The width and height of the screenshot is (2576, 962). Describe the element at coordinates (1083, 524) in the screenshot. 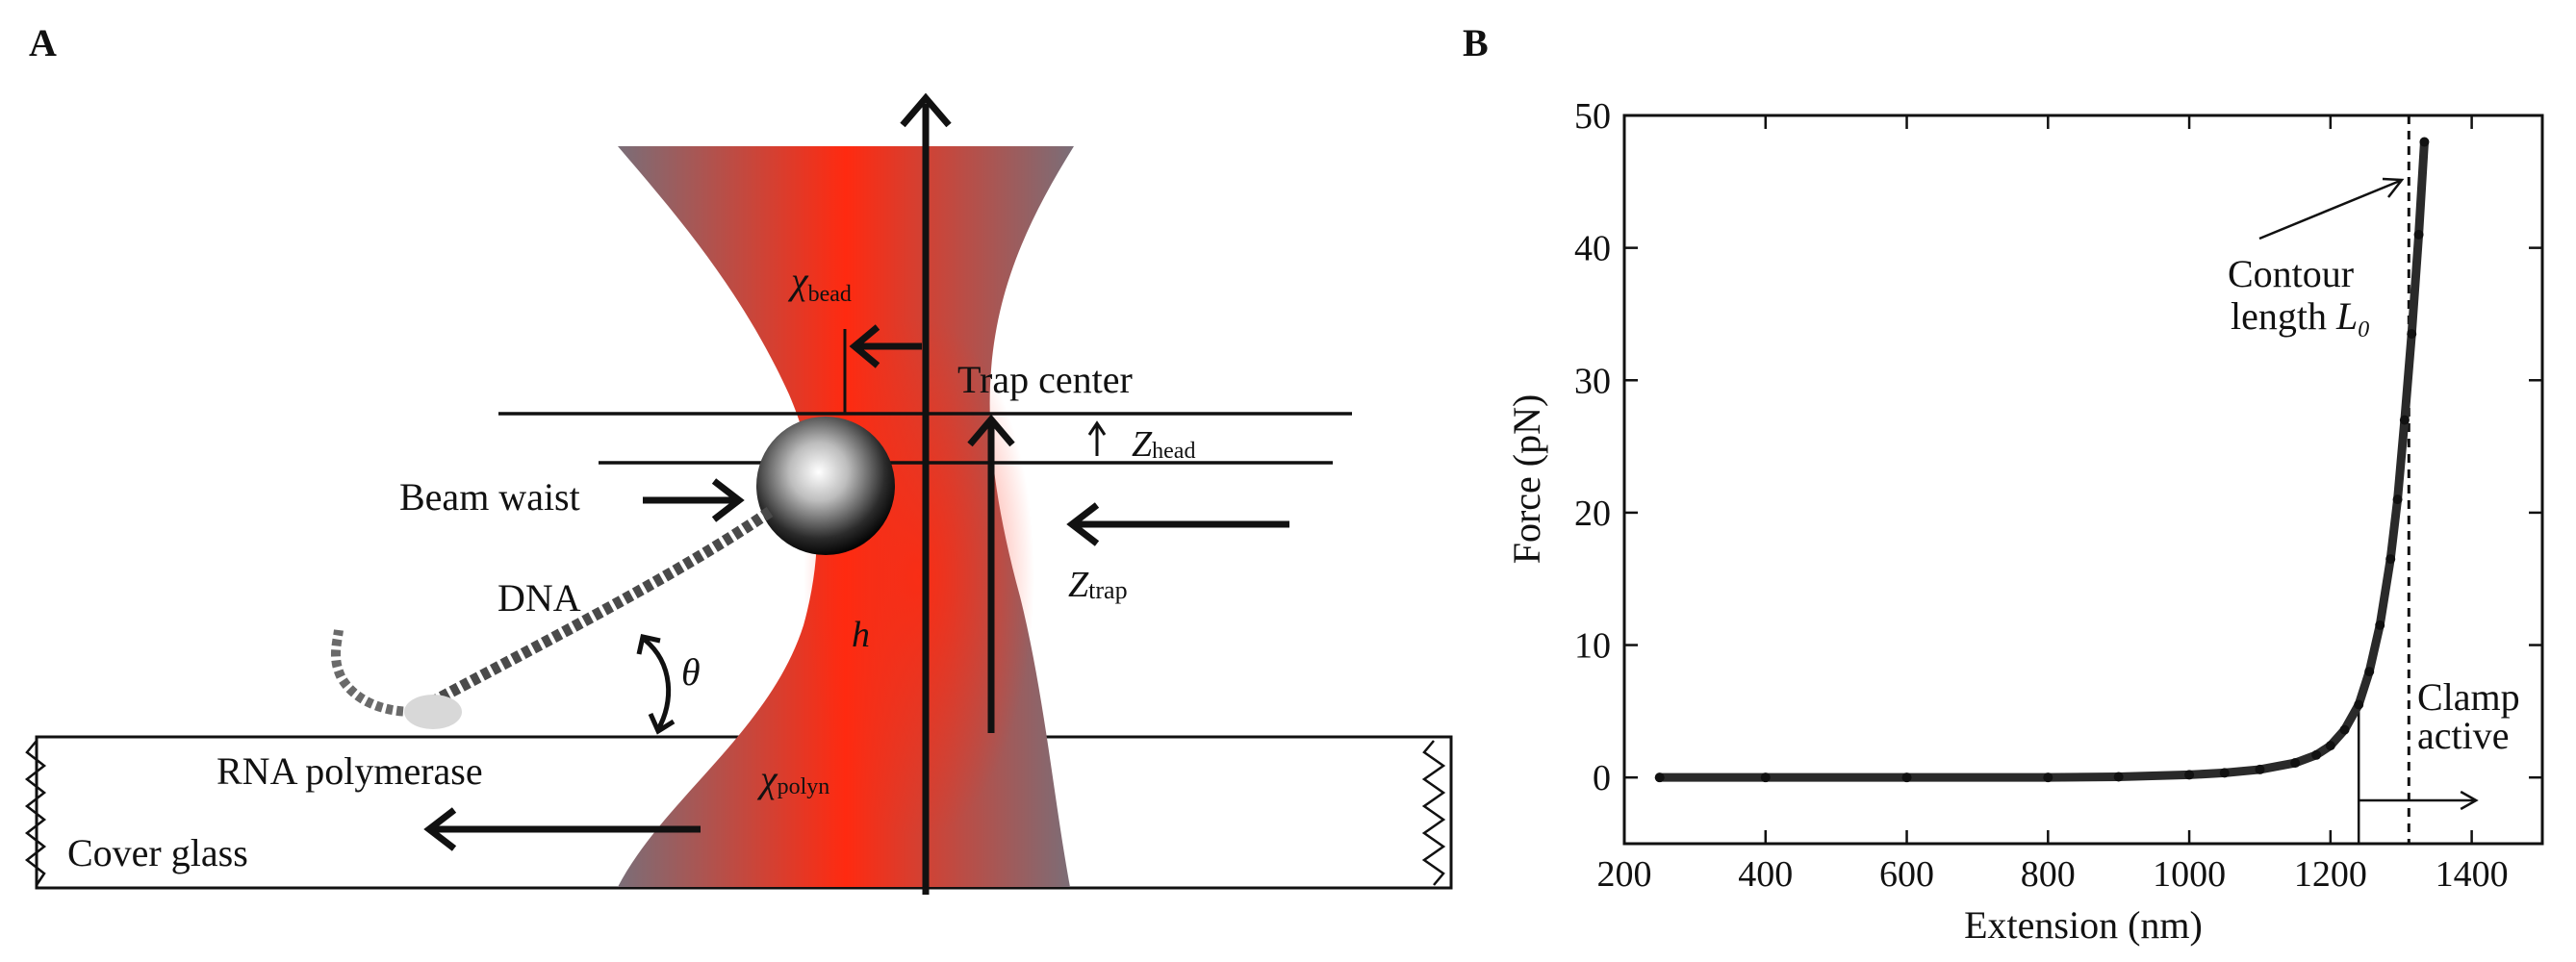

I see `z-trap-arrowhead` at that location.